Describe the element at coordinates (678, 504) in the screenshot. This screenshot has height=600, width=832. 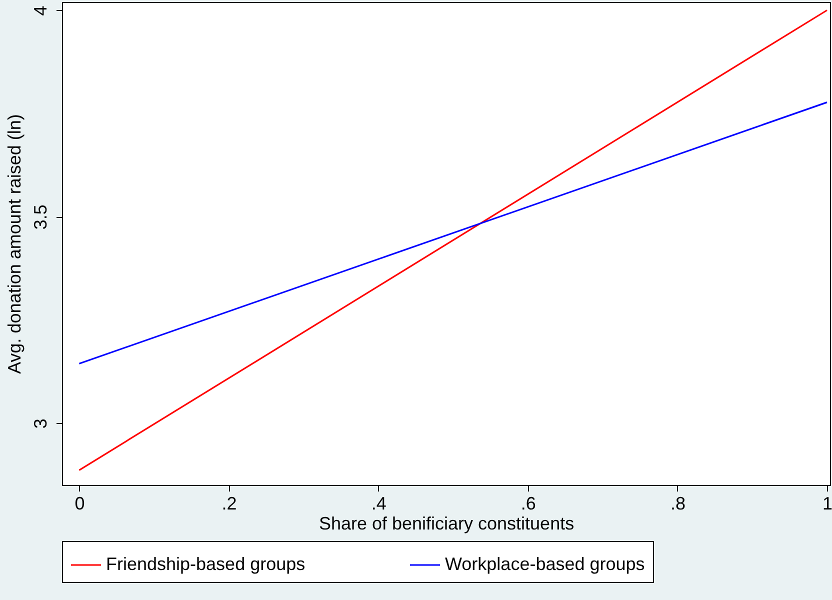
I see `x-tick-label: .8` at that location.